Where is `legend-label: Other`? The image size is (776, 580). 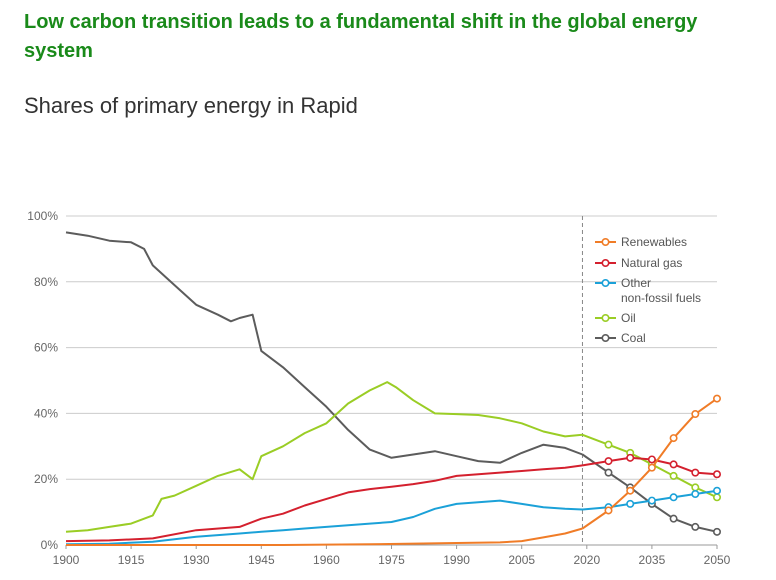 legend-label: Other is located at coordinates (636, 283).